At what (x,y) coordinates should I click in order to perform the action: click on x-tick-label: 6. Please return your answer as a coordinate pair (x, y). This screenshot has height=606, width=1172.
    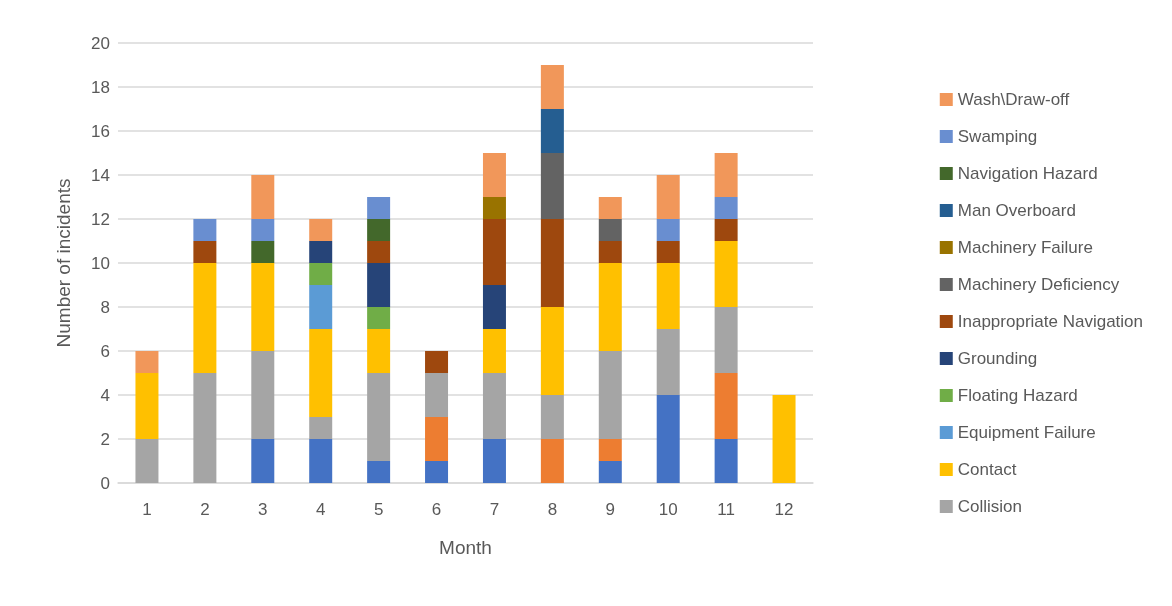
    Looking at the image, I should click on (436, 509).